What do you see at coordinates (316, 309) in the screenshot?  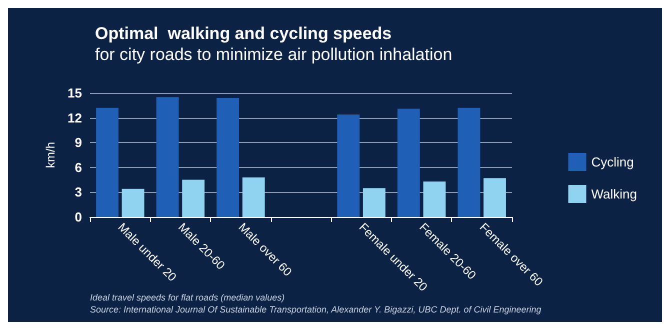 I see `source-note: Source: International Journal Of Sustainable Transportation, Alexander Y. Bigazzi, UBC Dept. of Civil Engineering` at bounding box center [316, 309].